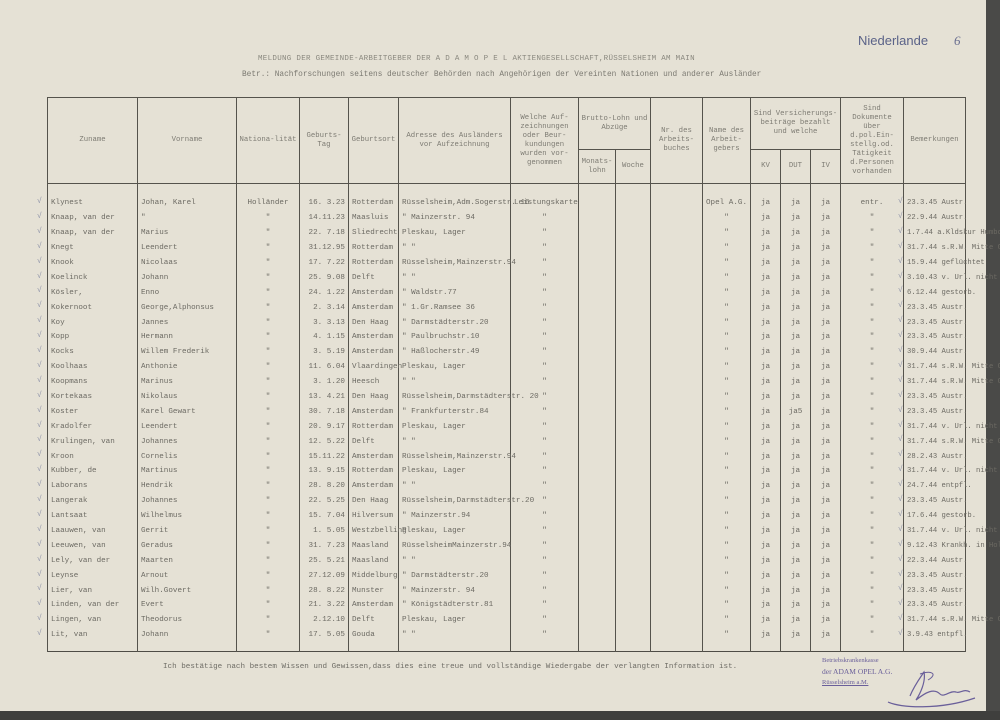  I want to click on spacer-row, so click(507, 189).